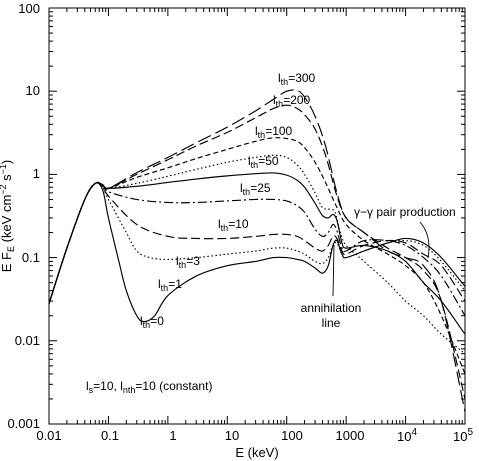  I want to click on y-tick-label-10: 10, so click(33, 90).